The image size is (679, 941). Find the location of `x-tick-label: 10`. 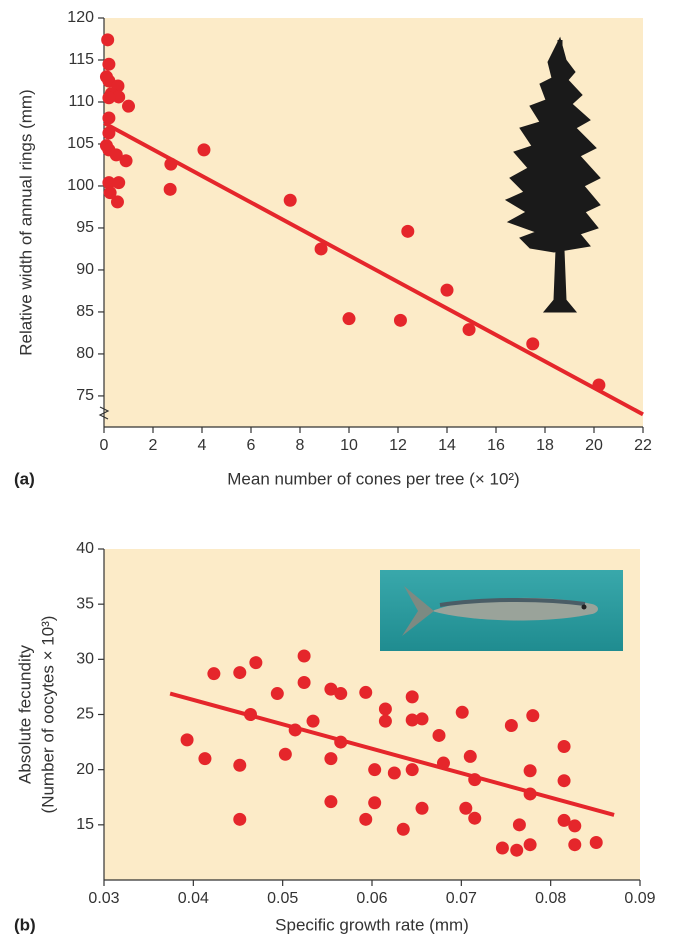

x-tick-label: 10 is located at coordinates (349, 445).